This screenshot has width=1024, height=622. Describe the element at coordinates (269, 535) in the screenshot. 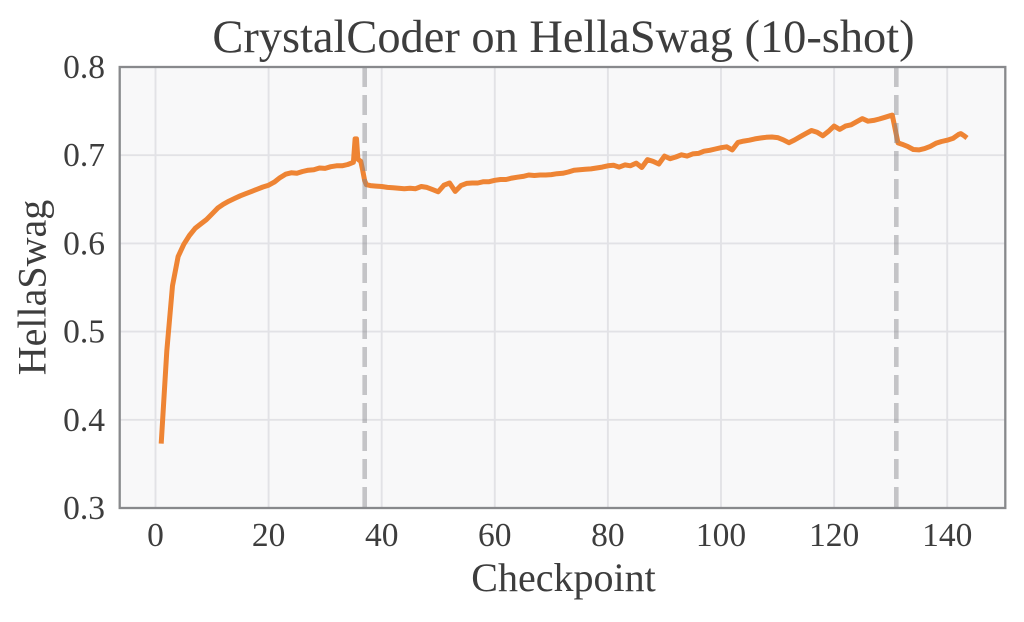

I see `svg-text: 20` at that location.